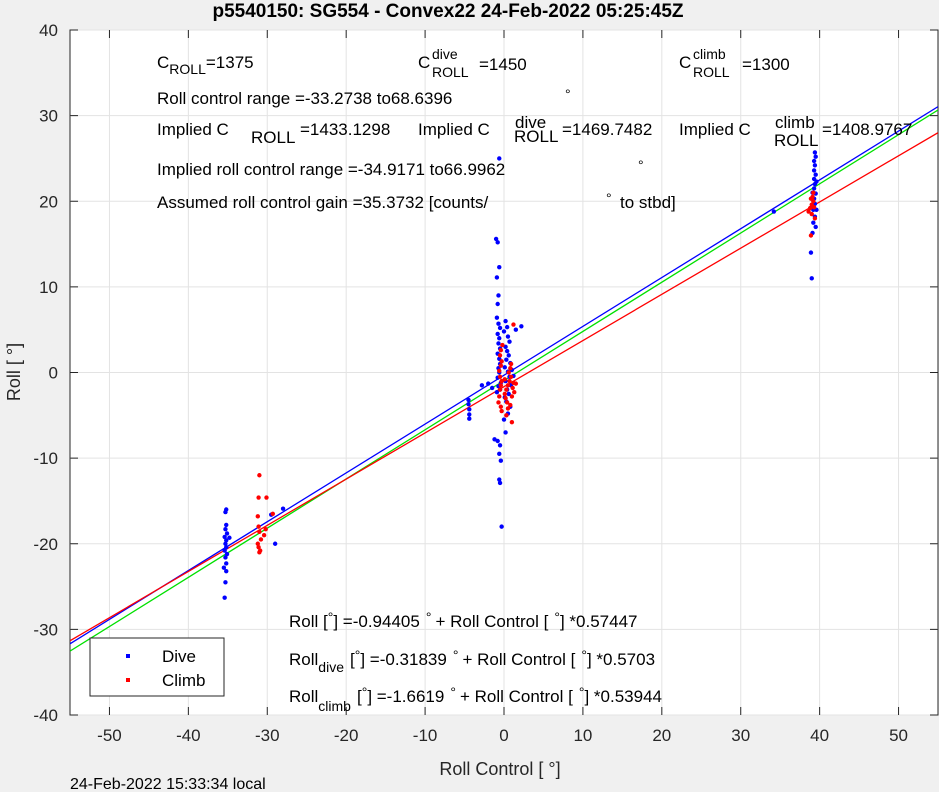 The width and height of the screenshot is (939, 792). What do you see at coordinates (157, 667) in the screenshot?
I see `legend-box` at bounding box center [157, 667].